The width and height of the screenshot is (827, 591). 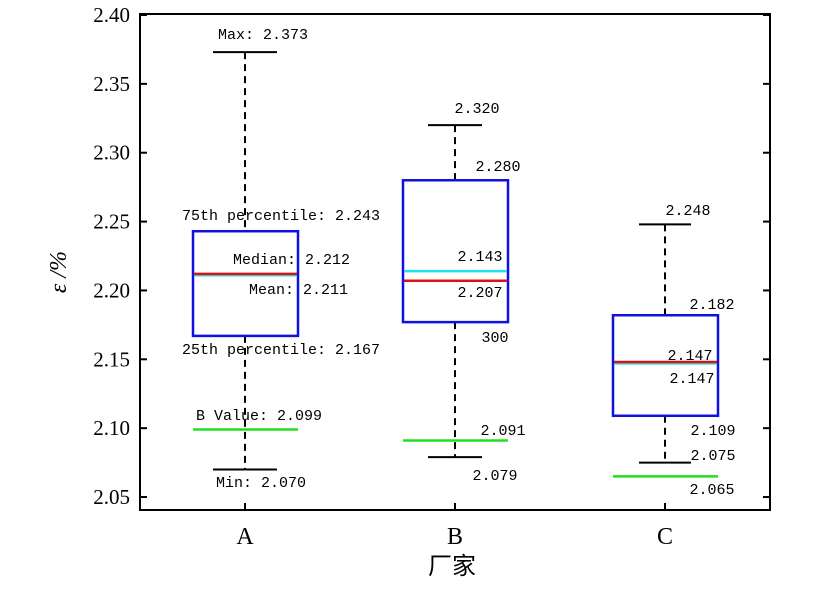 I want to click on value-label: 2.320, so click(x=476, y=109).